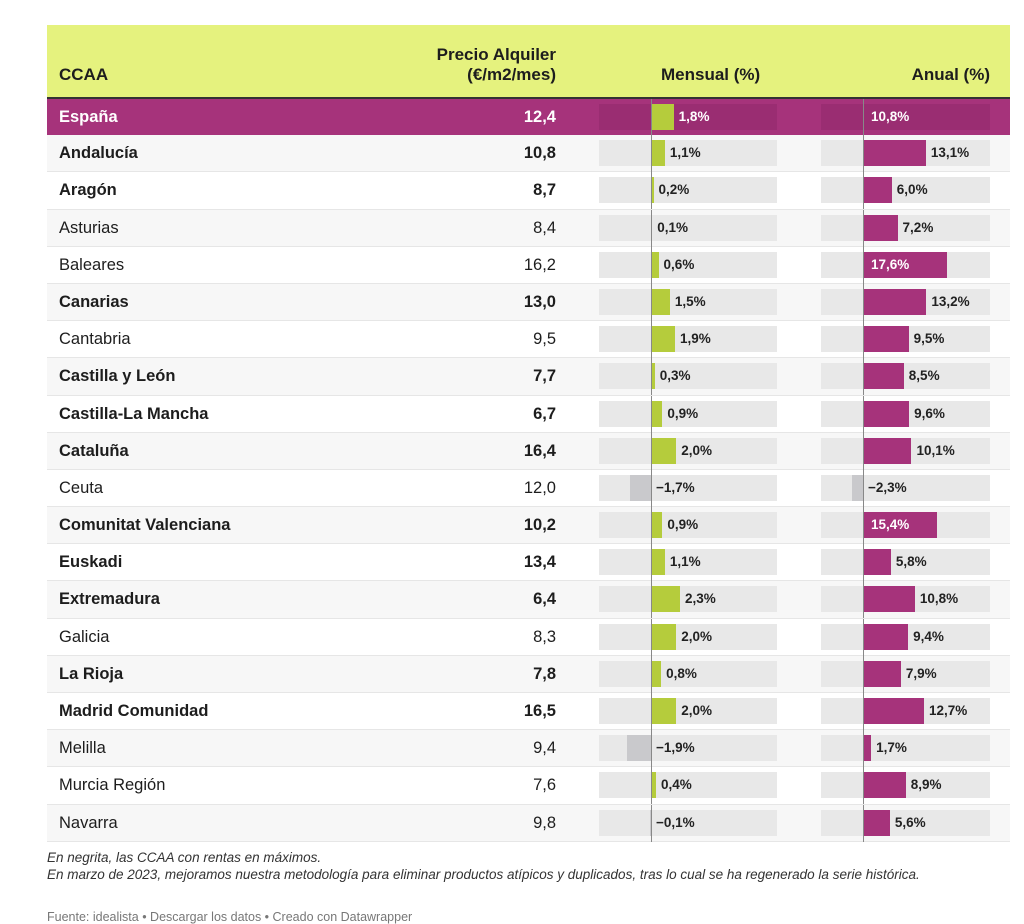  What do you see at coordinates (681, 673) in the screenshot?
I see `mensual-label: 0,8%` at bounding box center [681, 673].